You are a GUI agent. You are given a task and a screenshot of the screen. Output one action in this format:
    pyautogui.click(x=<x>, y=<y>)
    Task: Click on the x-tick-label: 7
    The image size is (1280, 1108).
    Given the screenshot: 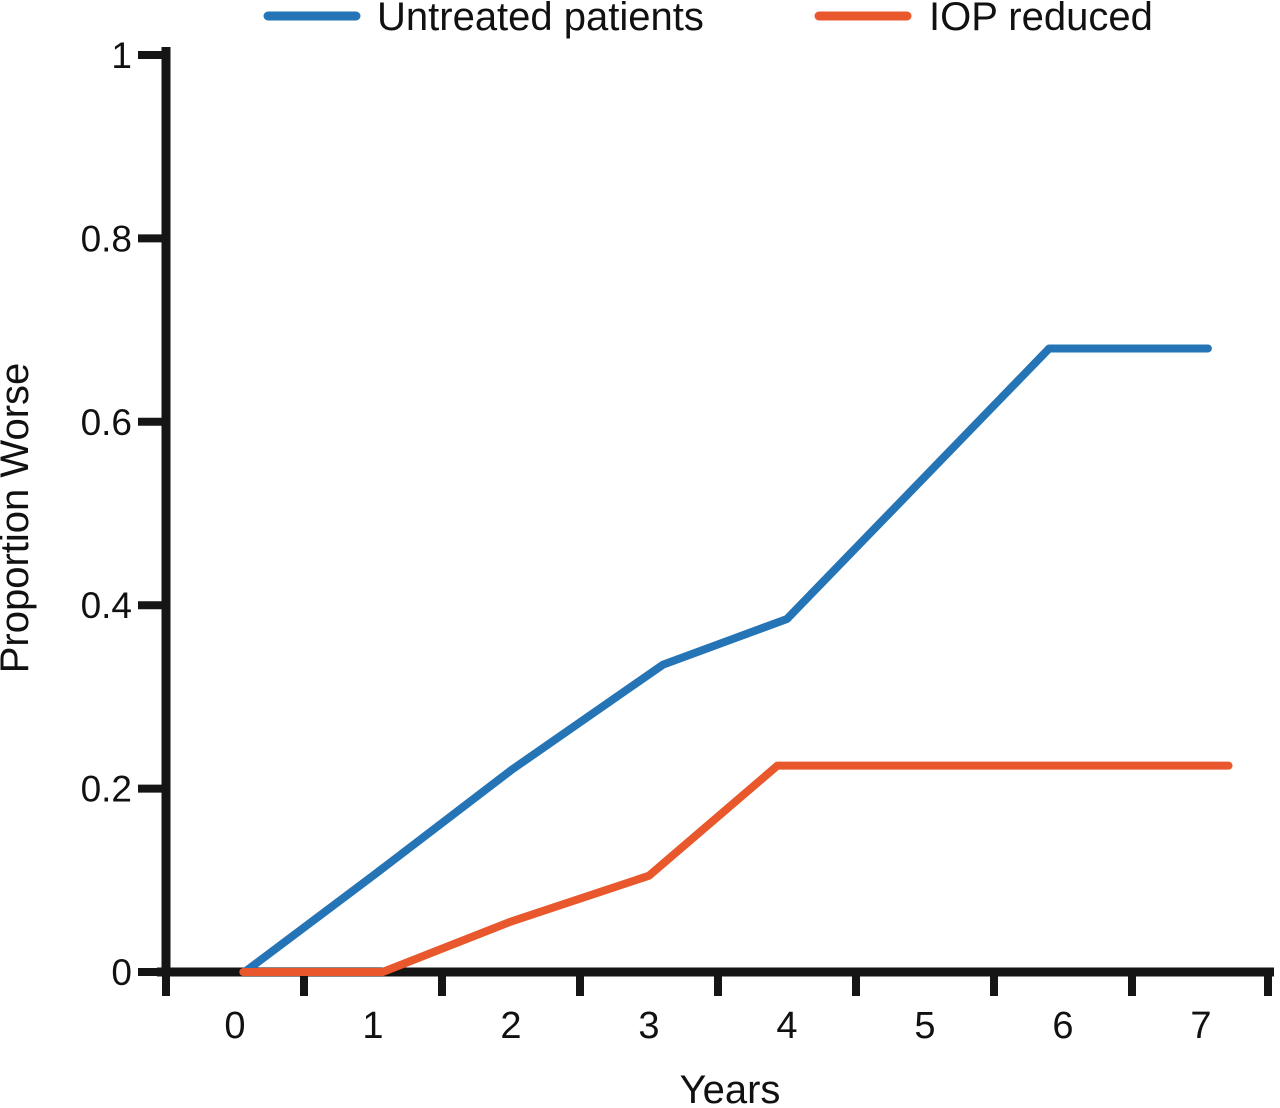 What is the action you would take?
    pyautogui.click(x=1200, y=1026)
    